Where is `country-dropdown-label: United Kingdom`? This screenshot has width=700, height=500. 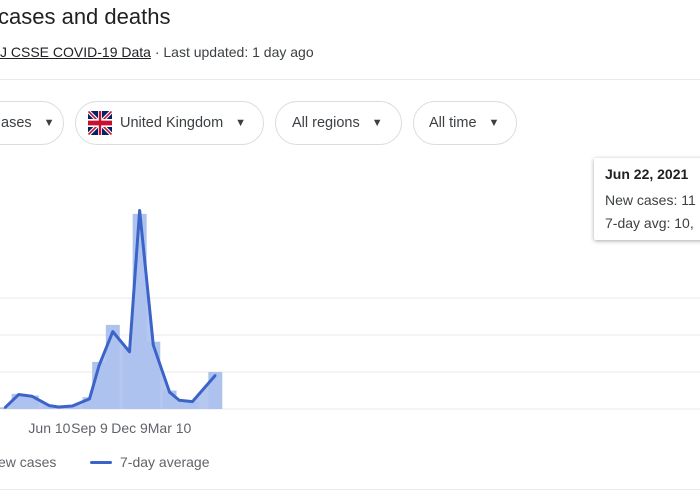
country-dropdown-label: United Kingdom is located at coordinates (172, 123).